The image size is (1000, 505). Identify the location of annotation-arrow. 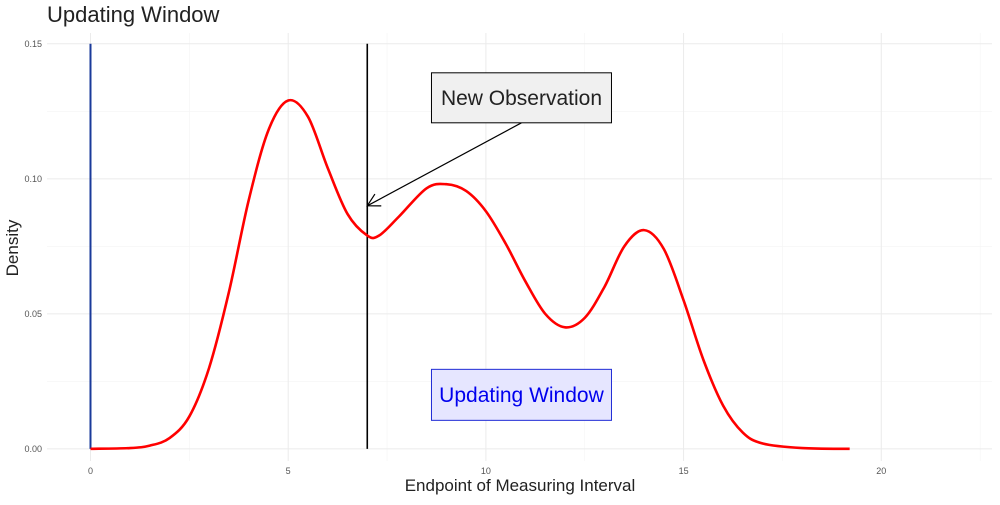
(444, 164).